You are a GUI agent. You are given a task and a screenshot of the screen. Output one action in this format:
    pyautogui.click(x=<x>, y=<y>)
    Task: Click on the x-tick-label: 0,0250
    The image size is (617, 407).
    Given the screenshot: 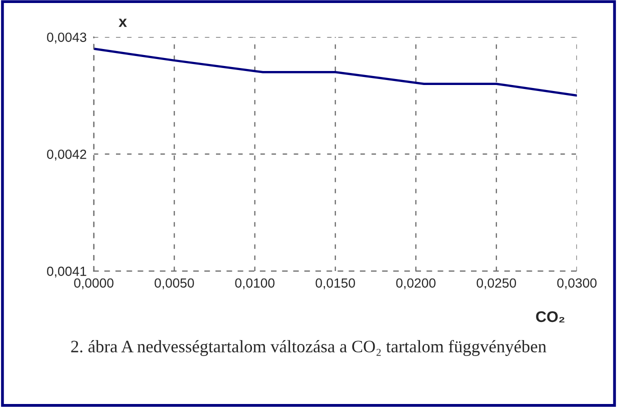 What is the action you would take?
    pyautogui.click(x=496, y=284)
    